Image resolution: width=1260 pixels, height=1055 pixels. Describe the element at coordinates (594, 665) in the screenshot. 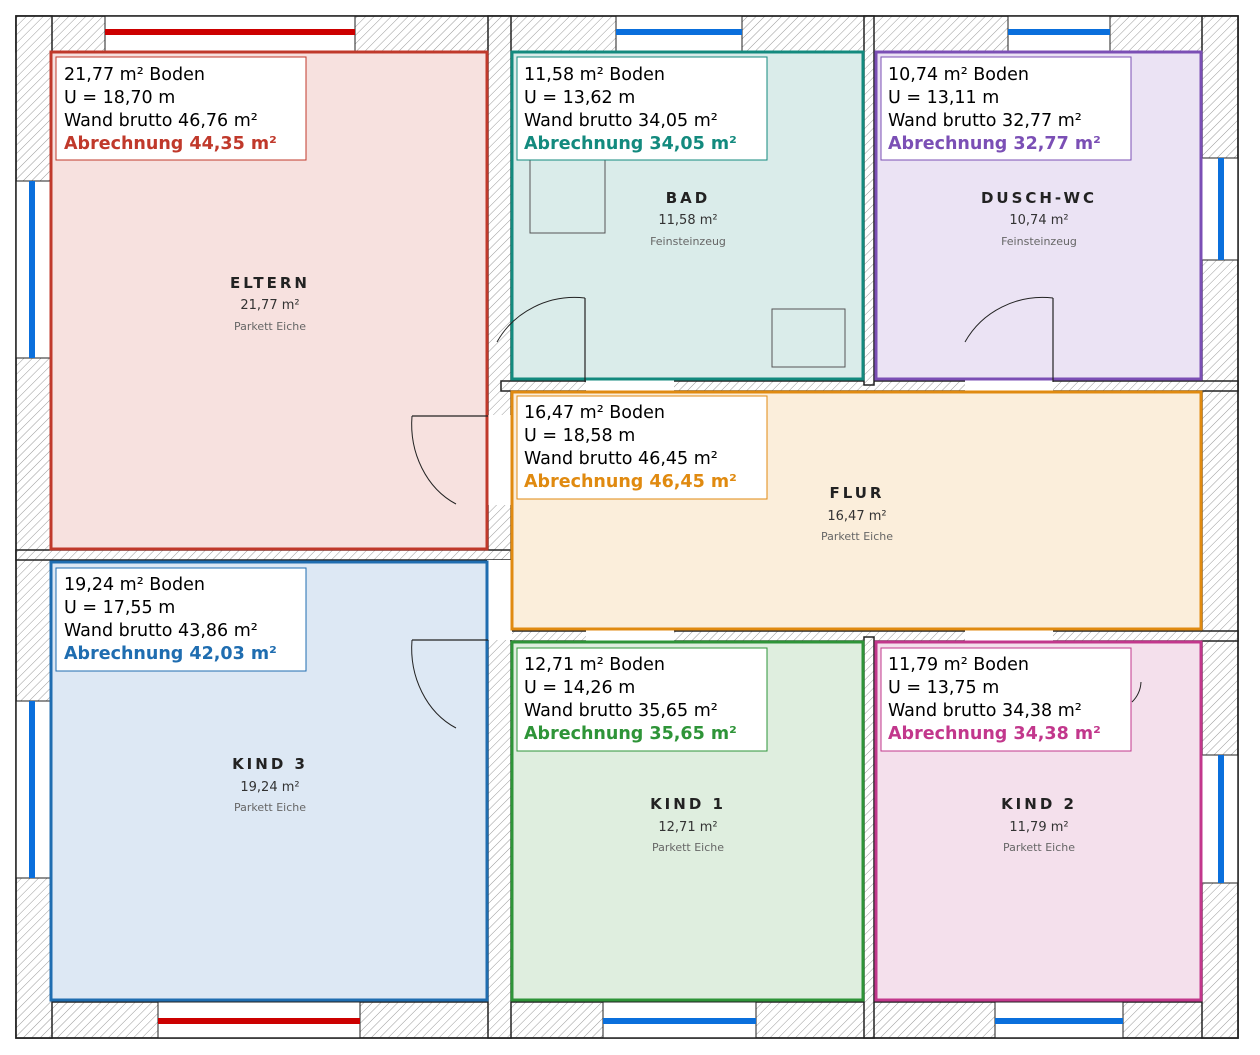

I see `info-boden-kind1: 12,71 m² Boden` at that location.